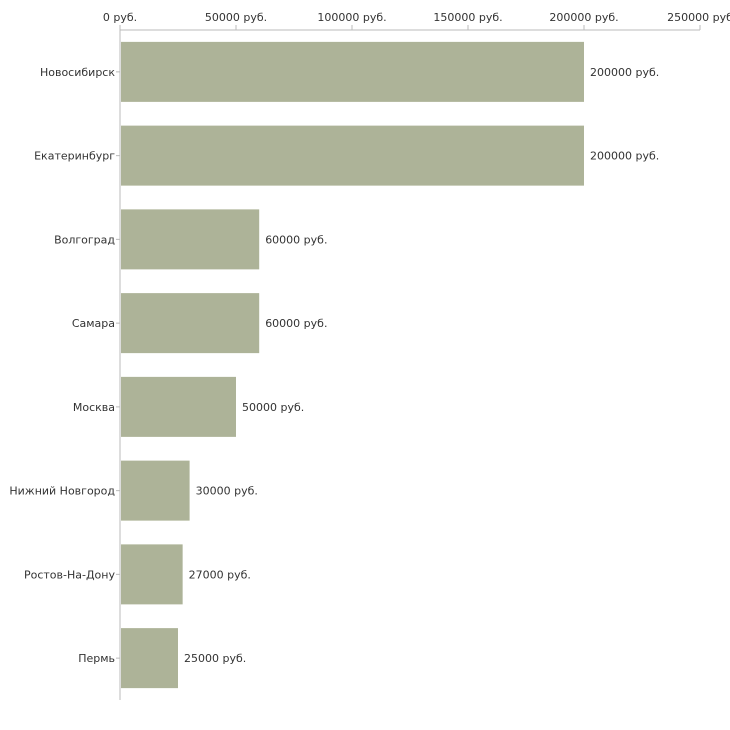  I want to click on value-label: 30000 руб., so click(227, 491).